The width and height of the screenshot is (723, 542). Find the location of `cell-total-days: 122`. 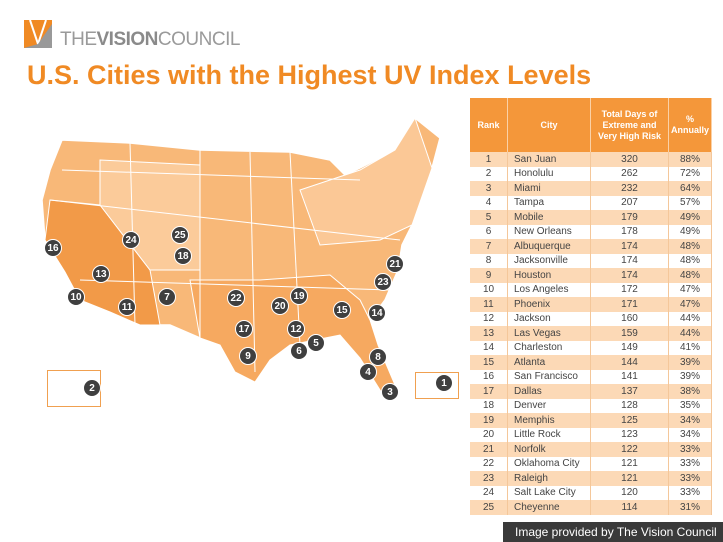

cell-total-days: 122 is located at coordinates (629, 449).